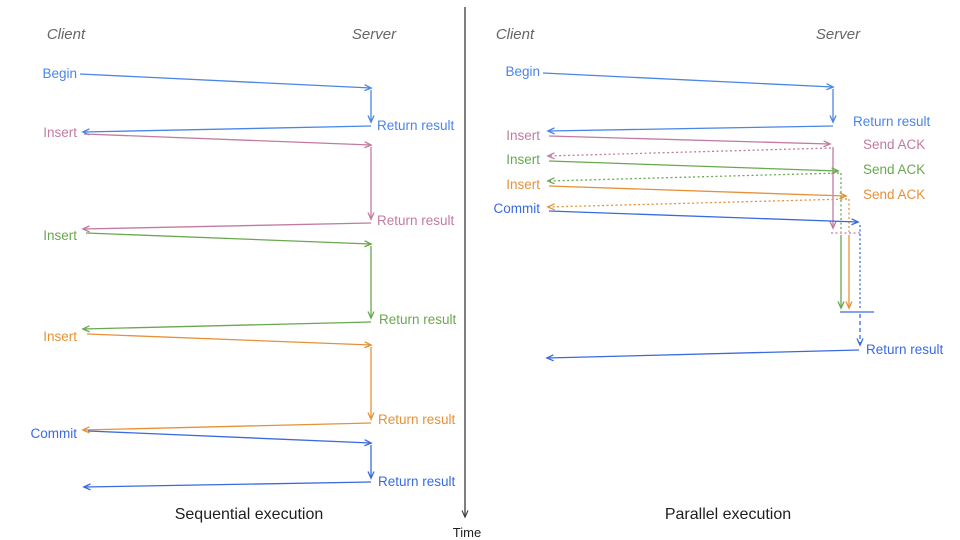 Image resolution: width=960 pixels, height=540 pixels. I want to click on seq-insert3-return-label: Return result, so click(417, 419).